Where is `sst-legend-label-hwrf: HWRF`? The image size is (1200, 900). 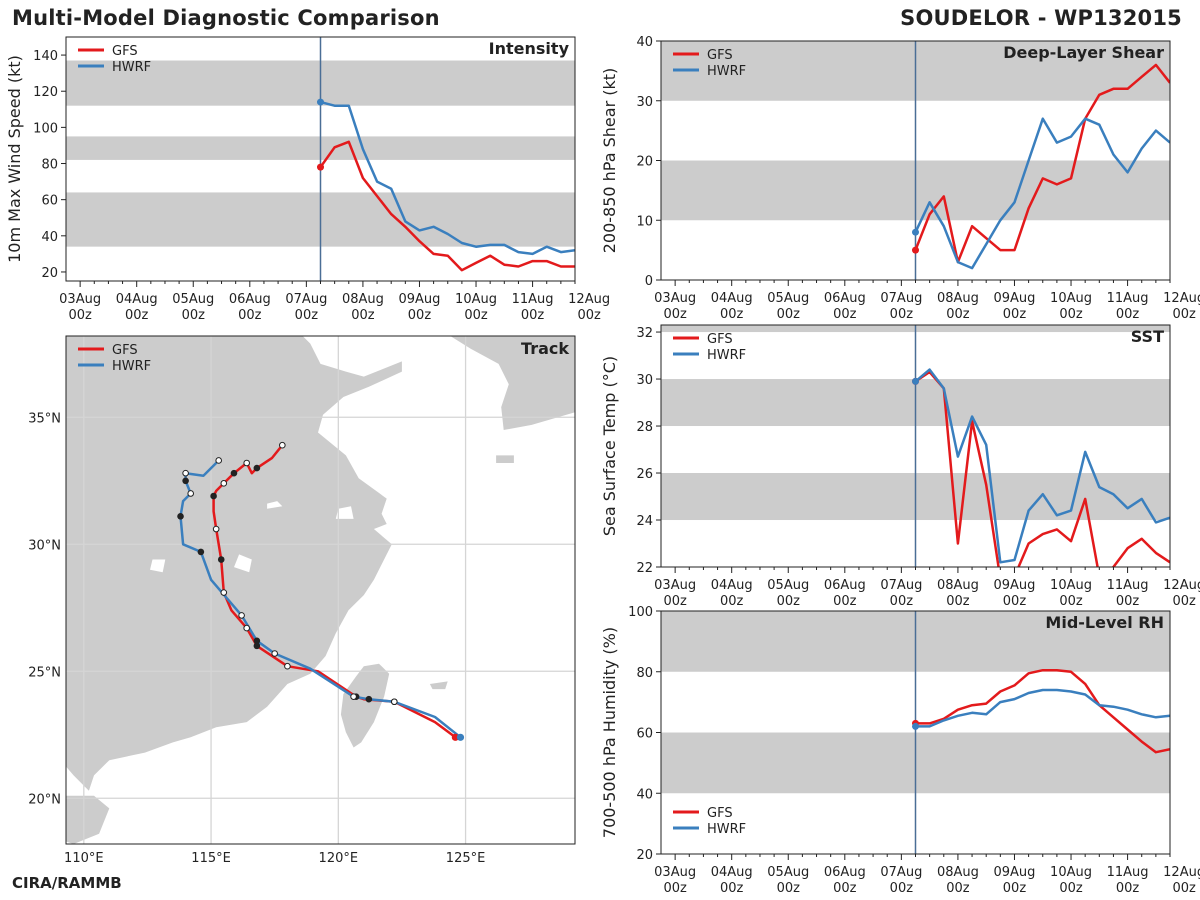
sst-legend-label-hwrf: HWRF is located at coordinates (726, 355).